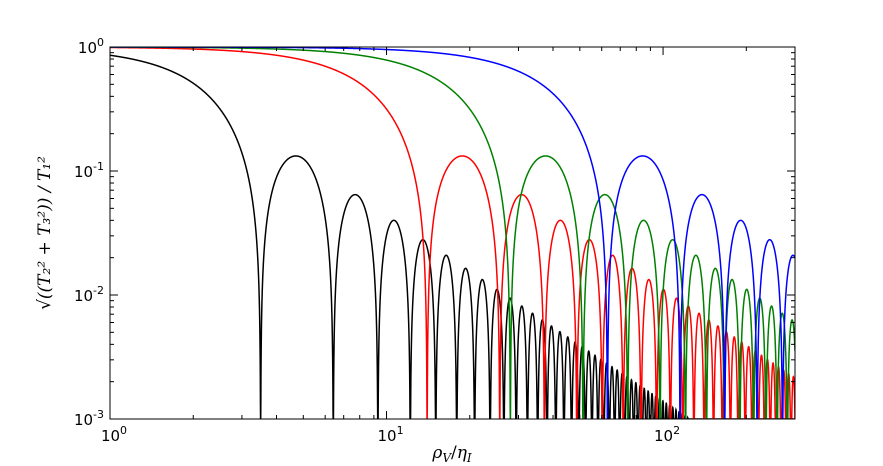  I want to click on x-label-eta: η, so click(462, 453).